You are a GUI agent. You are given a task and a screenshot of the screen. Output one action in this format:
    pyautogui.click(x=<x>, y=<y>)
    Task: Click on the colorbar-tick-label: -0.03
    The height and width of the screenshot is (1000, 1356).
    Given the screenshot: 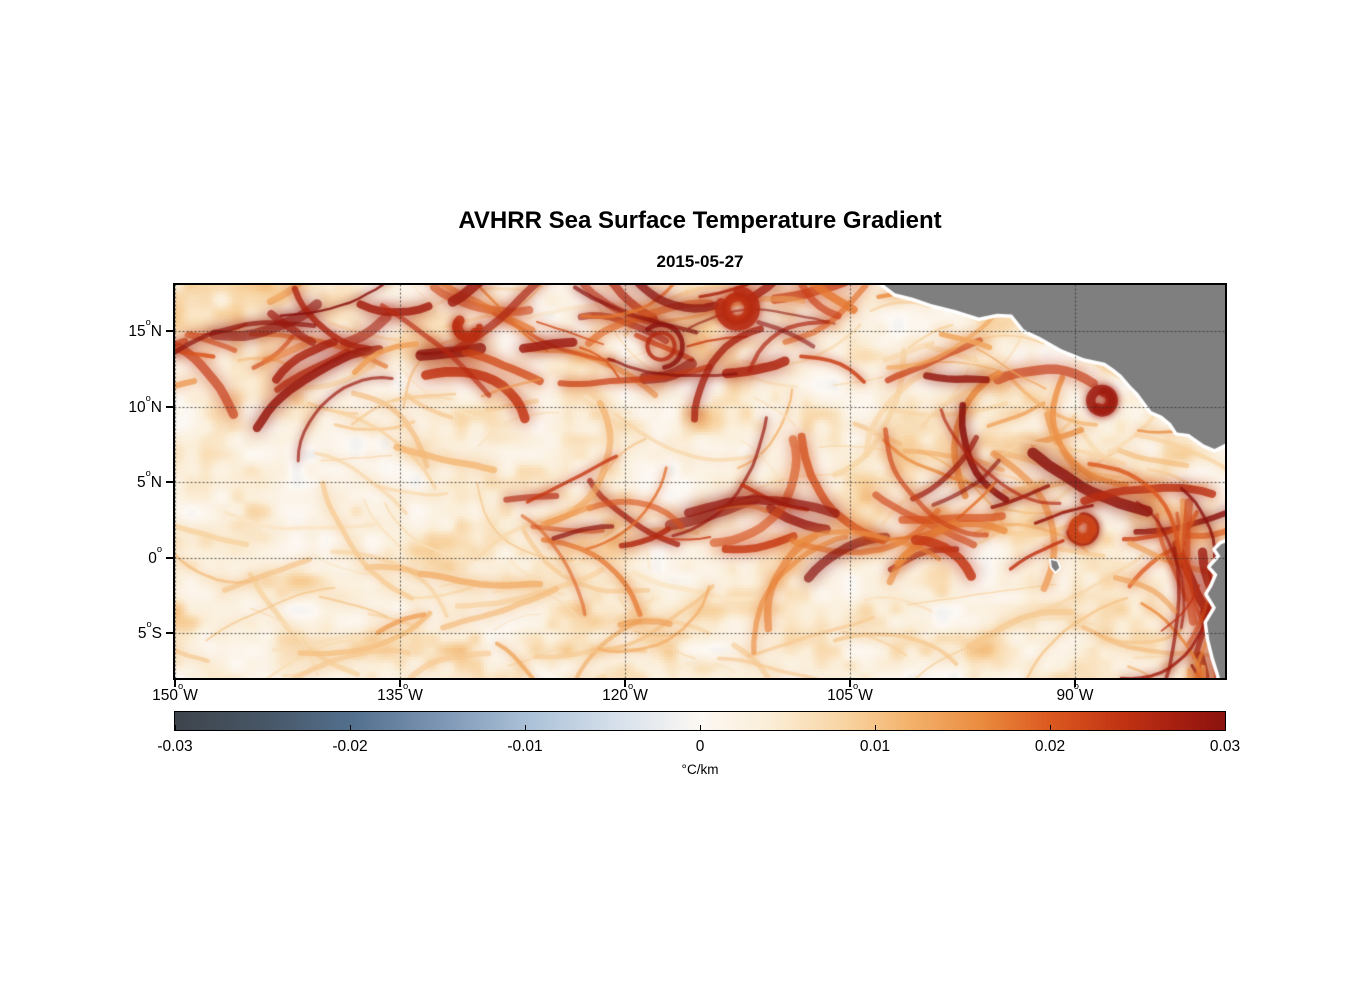 What is the action you would take?
    pyautogui.click(x=175, y=746)
    